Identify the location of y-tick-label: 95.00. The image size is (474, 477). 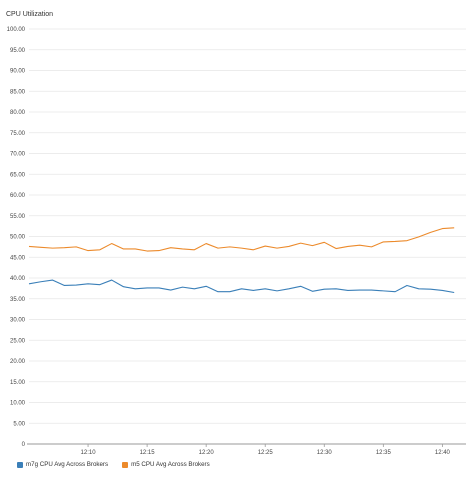
(18, 51).